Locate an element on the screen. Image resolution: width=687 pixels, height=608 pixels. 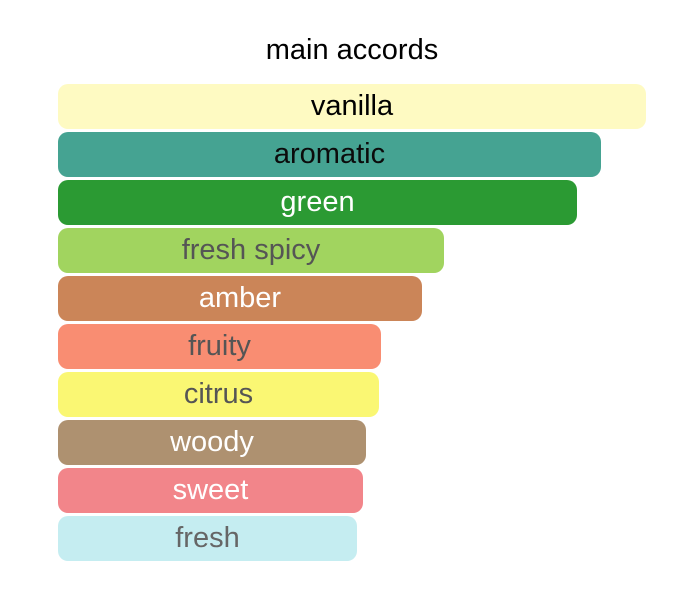
accord-bar-fresh-spicy: fresh spicy is located at coordinates (251, 250).